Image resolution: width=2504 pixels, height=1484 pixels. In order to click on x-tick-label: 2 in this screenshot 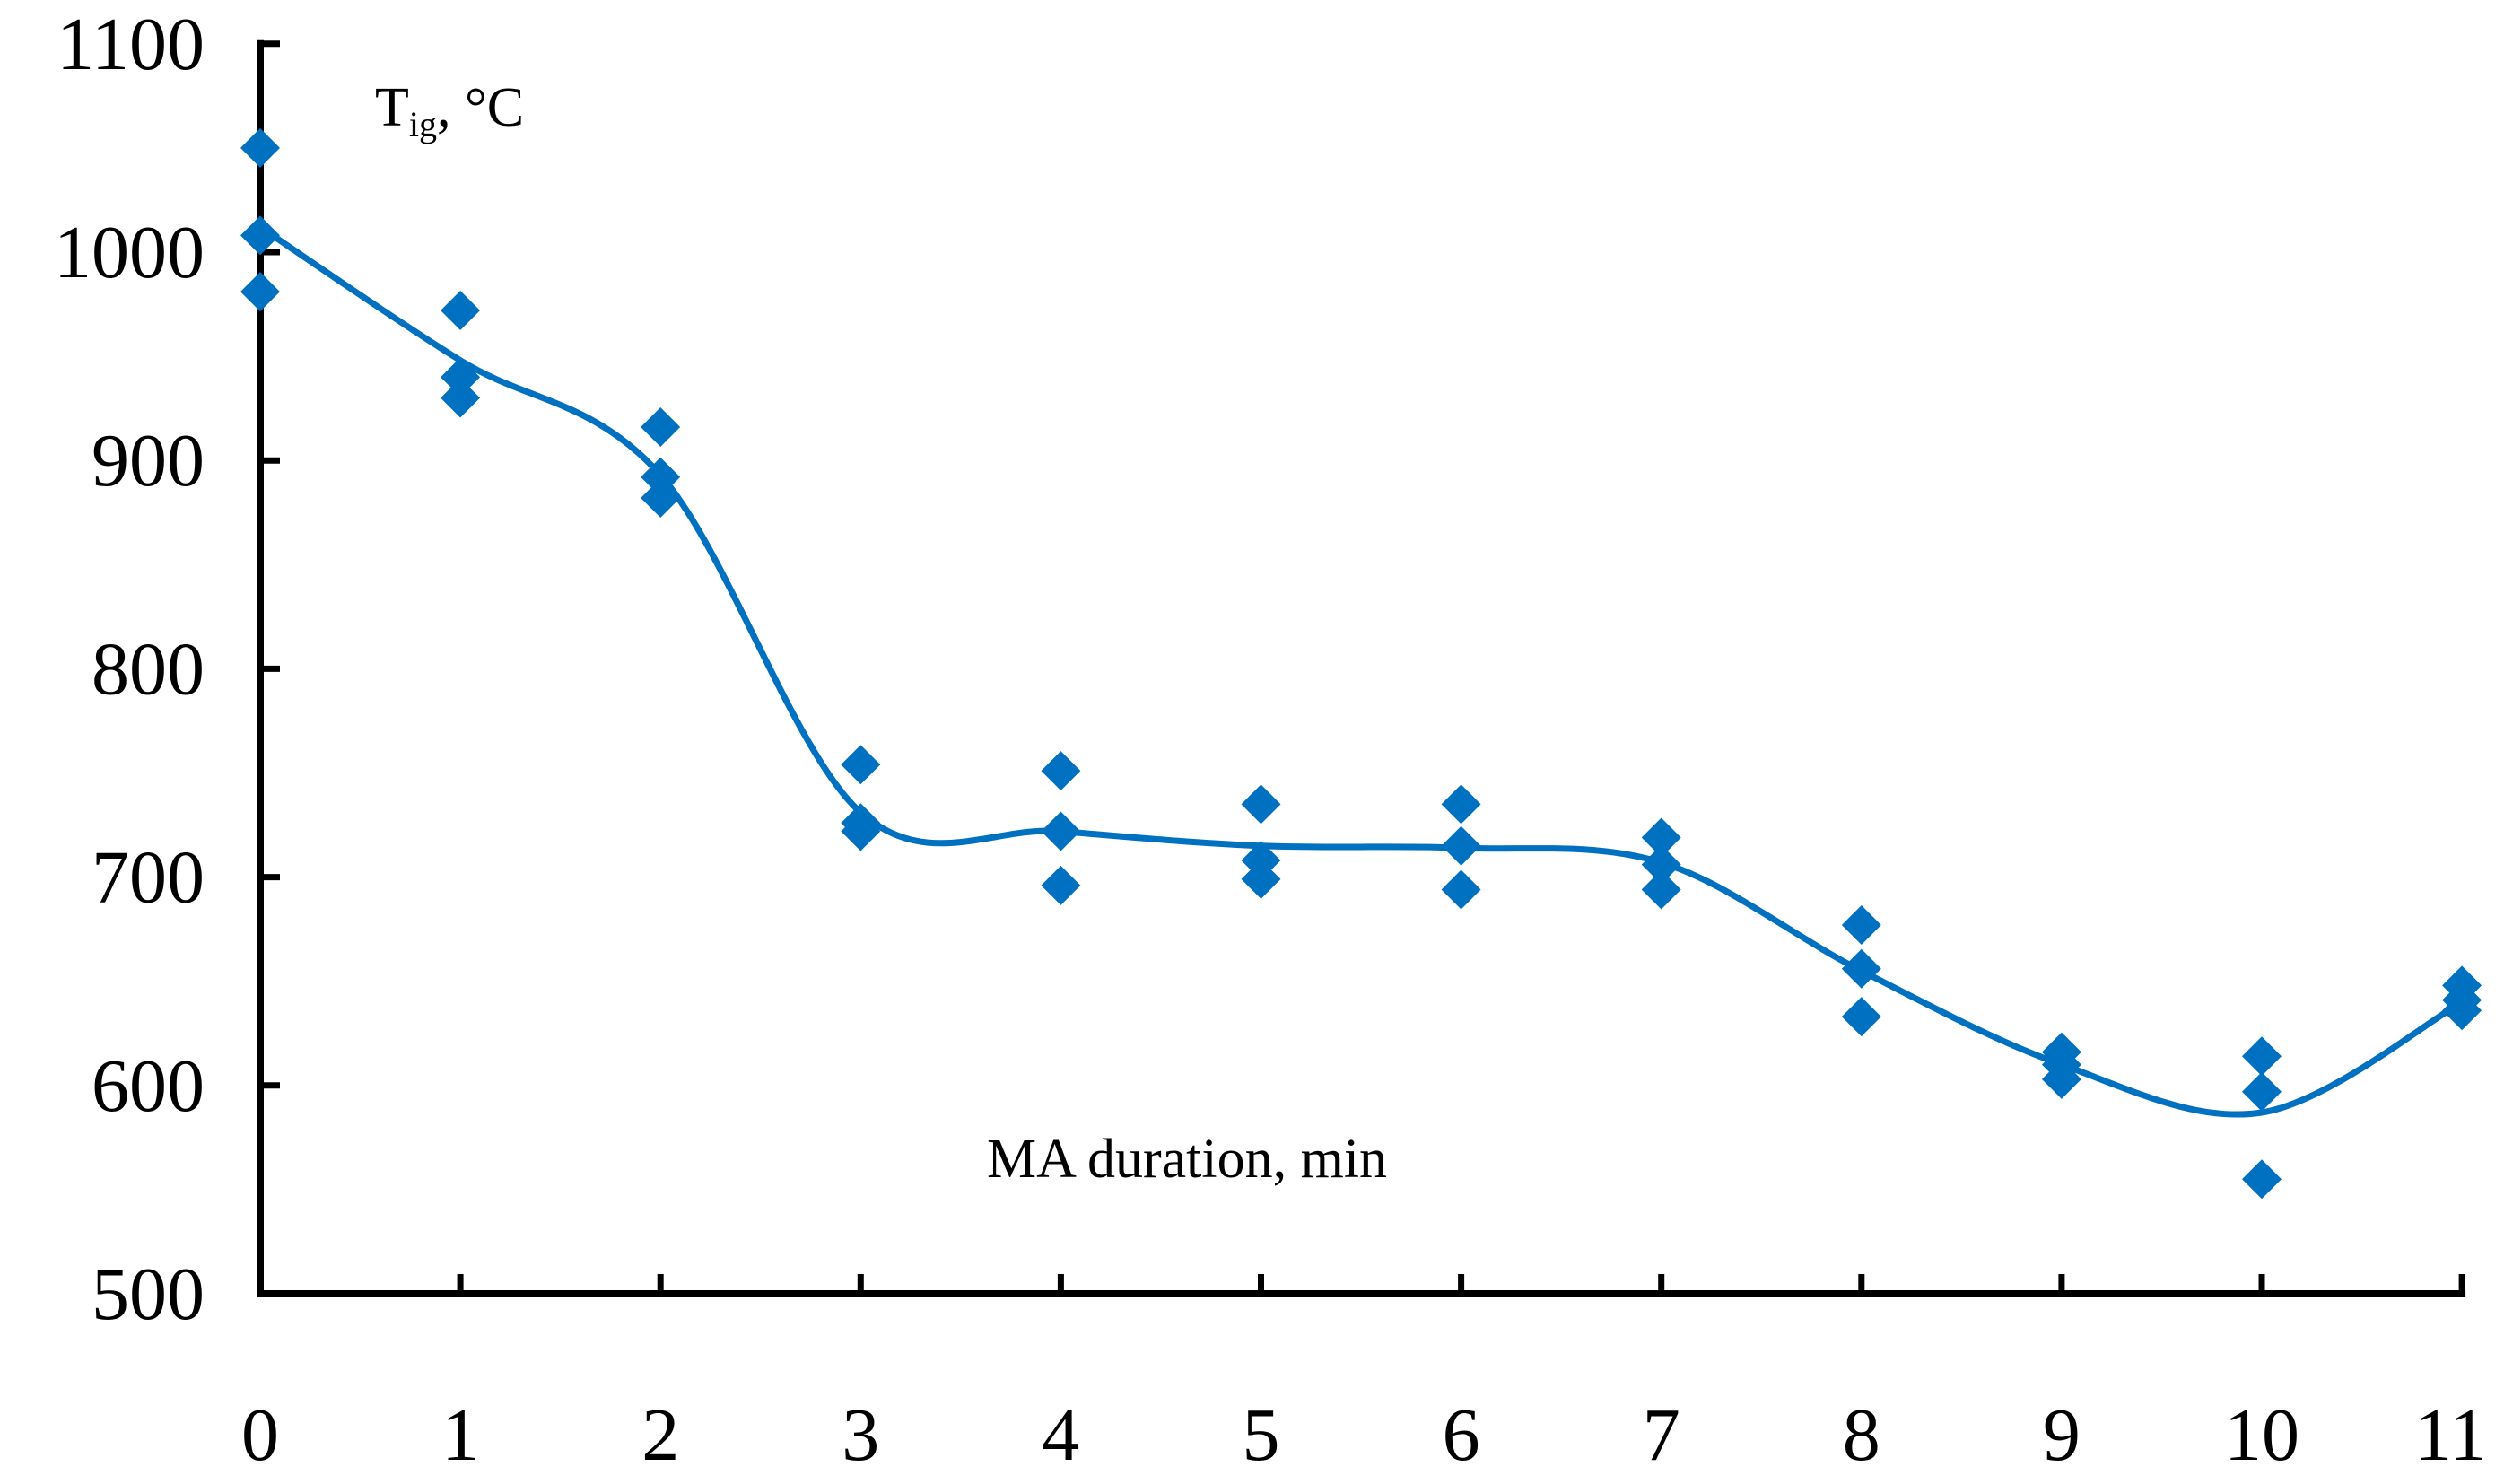, I will do `click(660, 1435)`.